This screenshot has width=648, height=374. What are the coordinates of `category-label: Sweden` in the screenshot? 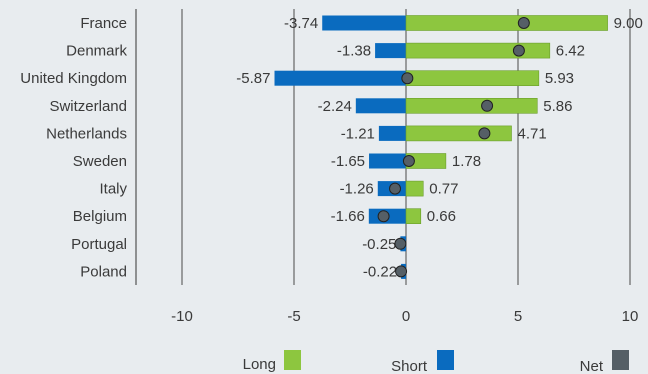 It's located at (100, 161).